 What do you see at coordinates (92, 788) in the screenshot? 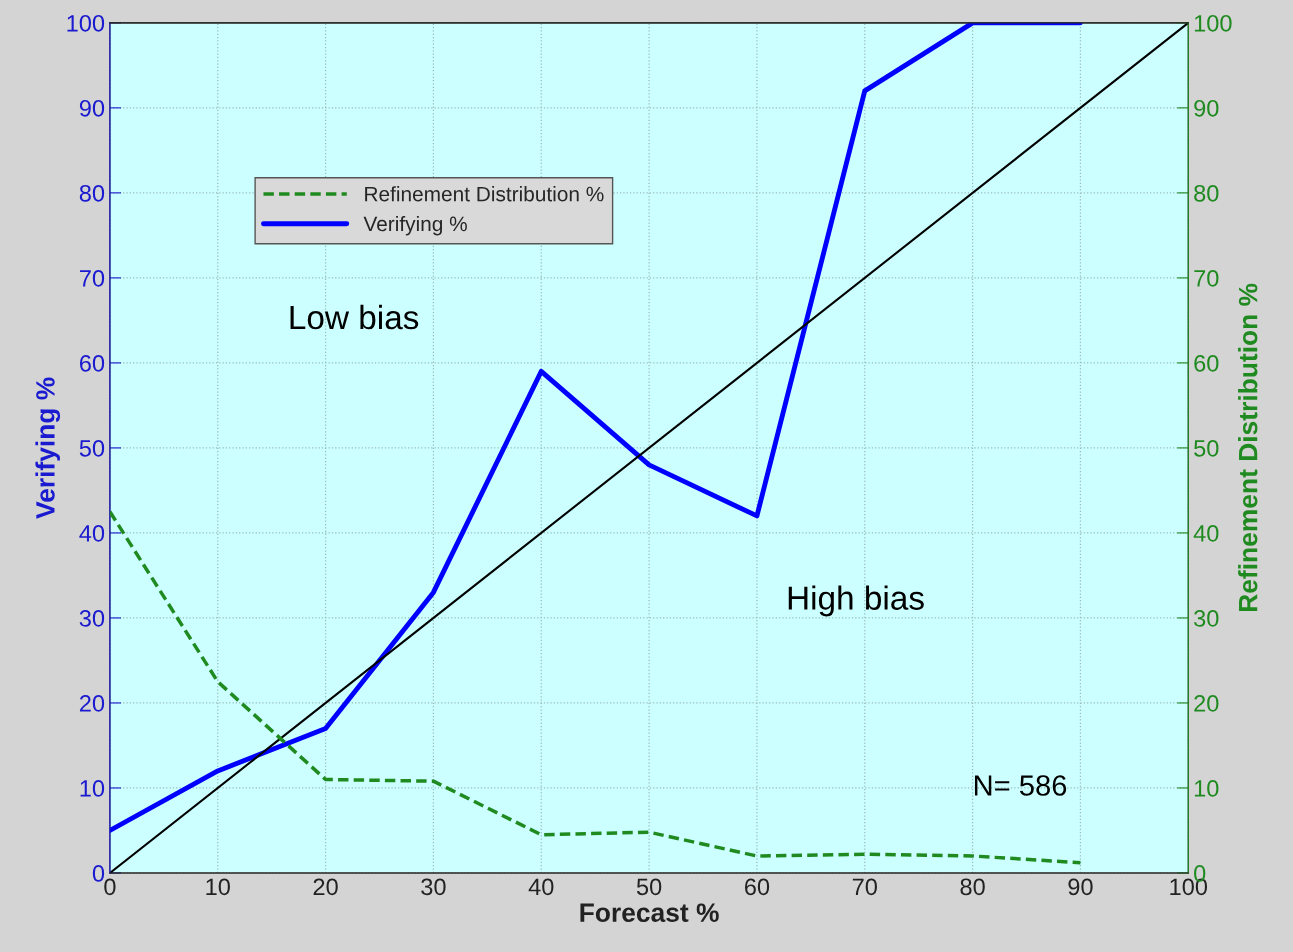
I see `y-tick-label: 10` at bounding box center [92, 788].